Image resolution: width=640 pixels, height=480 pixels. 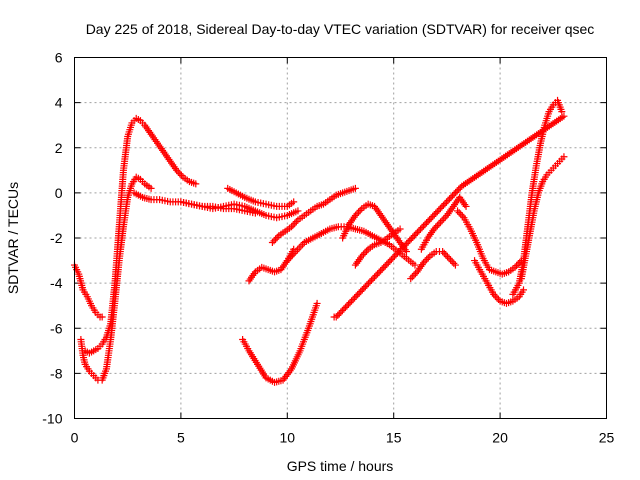 I want to click on x-tick-label: 10, so click(x=288, y=438).